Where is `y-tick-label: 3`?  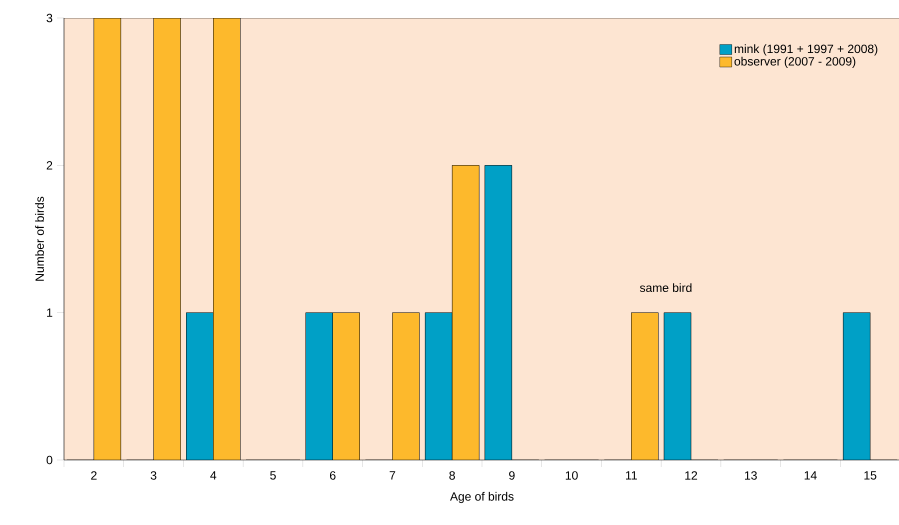 y-tick-label: 3 is located at coordinates (49, 18).